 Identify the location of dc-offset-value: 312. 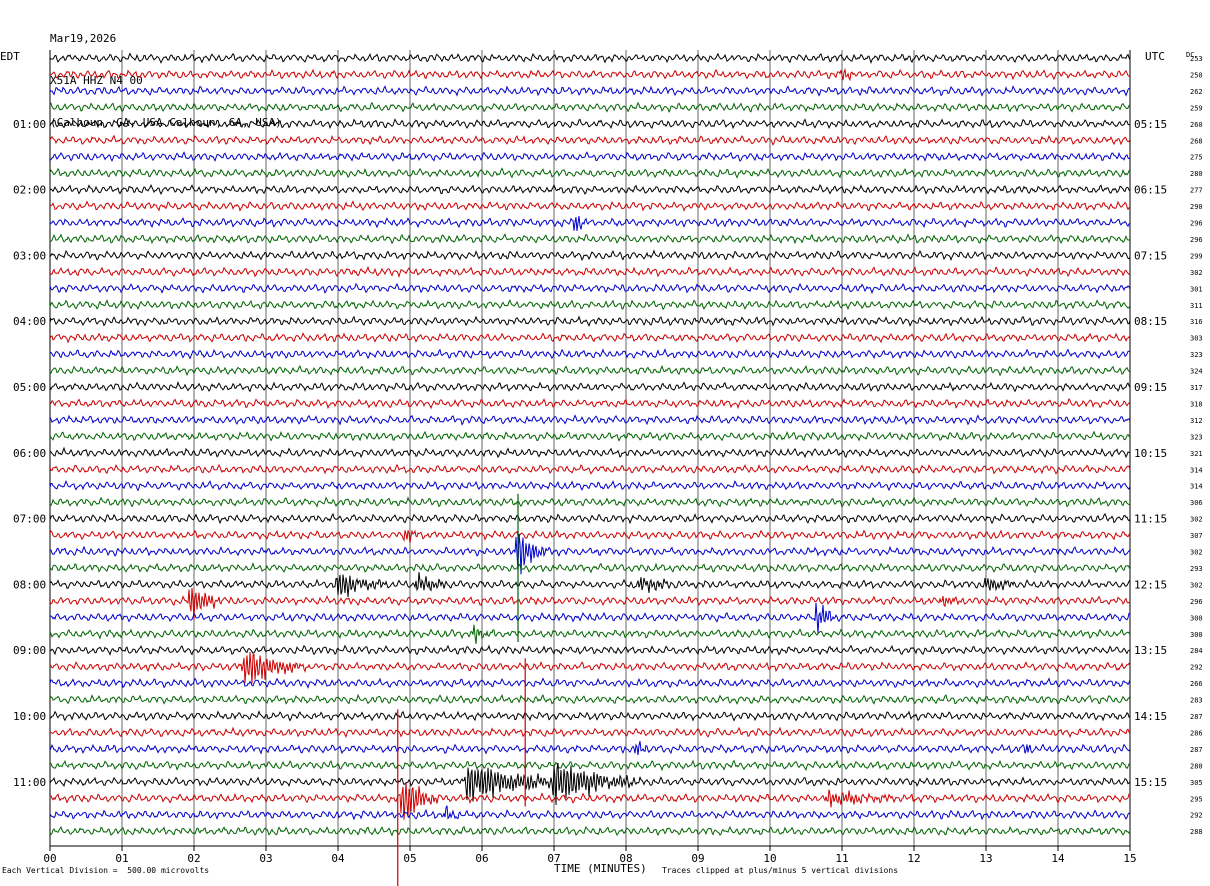
(1196, 421).